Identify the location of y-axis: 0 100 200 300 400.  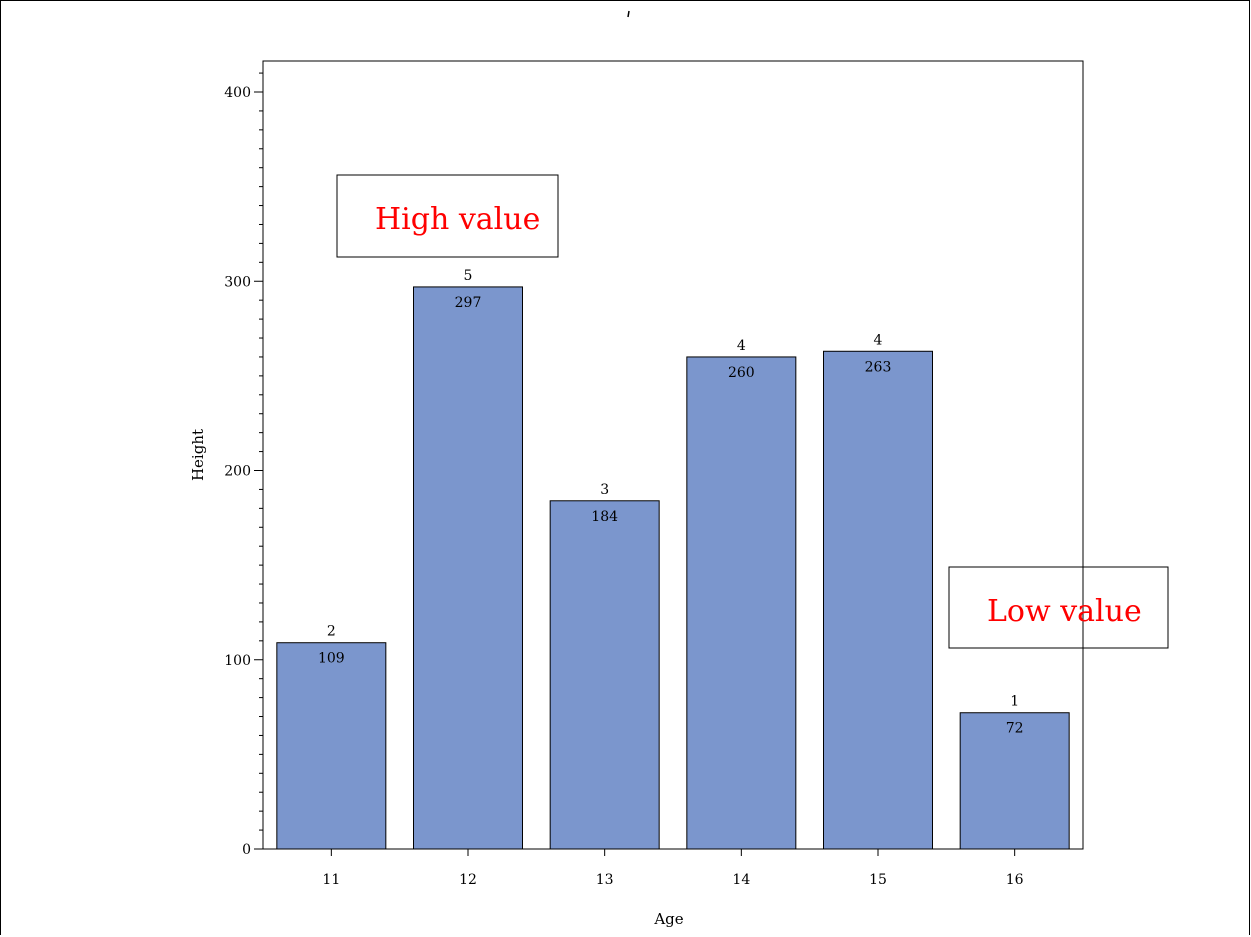
(243, 465).